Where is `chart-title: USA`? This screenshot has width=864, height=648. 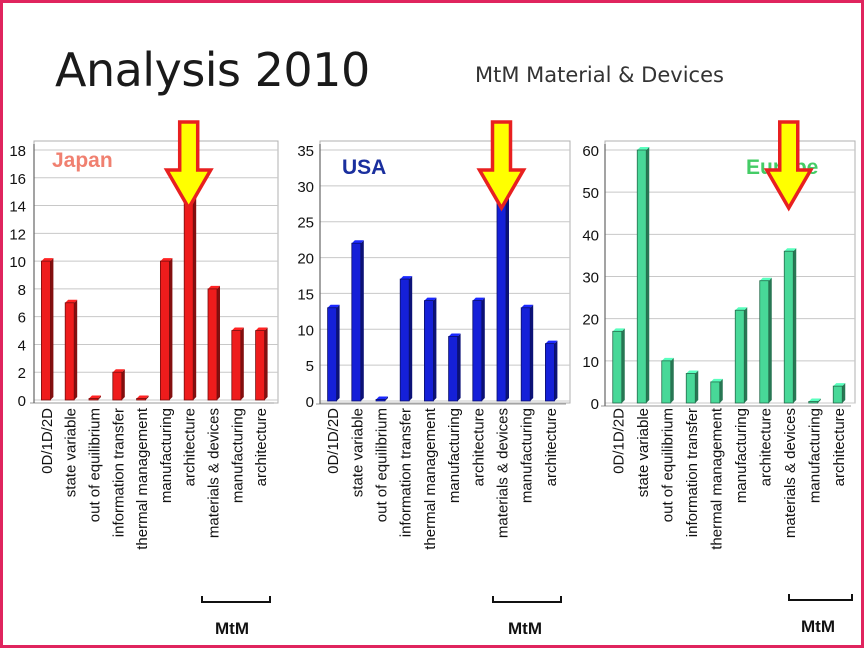 chart-title: USA is located at coordinates (364, 167).